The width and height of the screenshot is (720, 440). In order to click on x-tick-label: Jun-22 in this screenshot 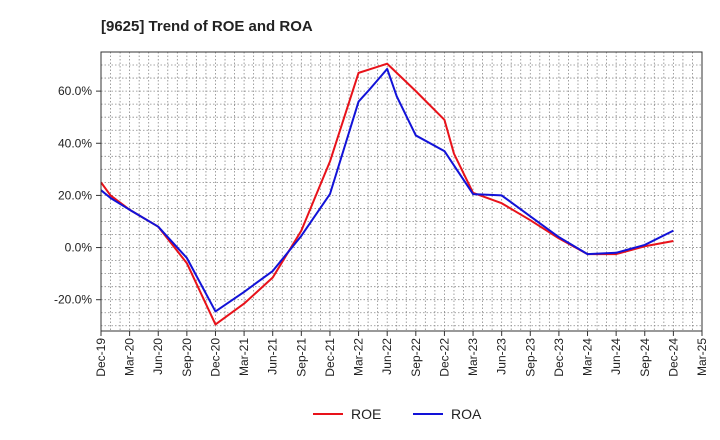, I will do `click(387, 356)`.